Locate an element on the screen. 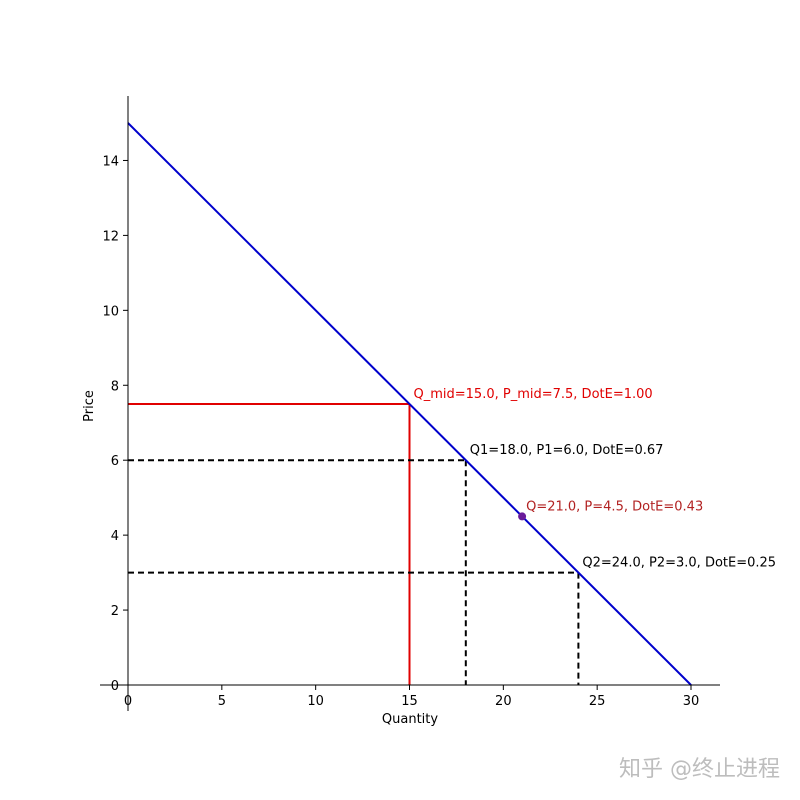 This screenshot has height=800, width=800. annotation-2: Q=21.0, P=4.5, DotE=0.43 is located at coordinates (614, 506).